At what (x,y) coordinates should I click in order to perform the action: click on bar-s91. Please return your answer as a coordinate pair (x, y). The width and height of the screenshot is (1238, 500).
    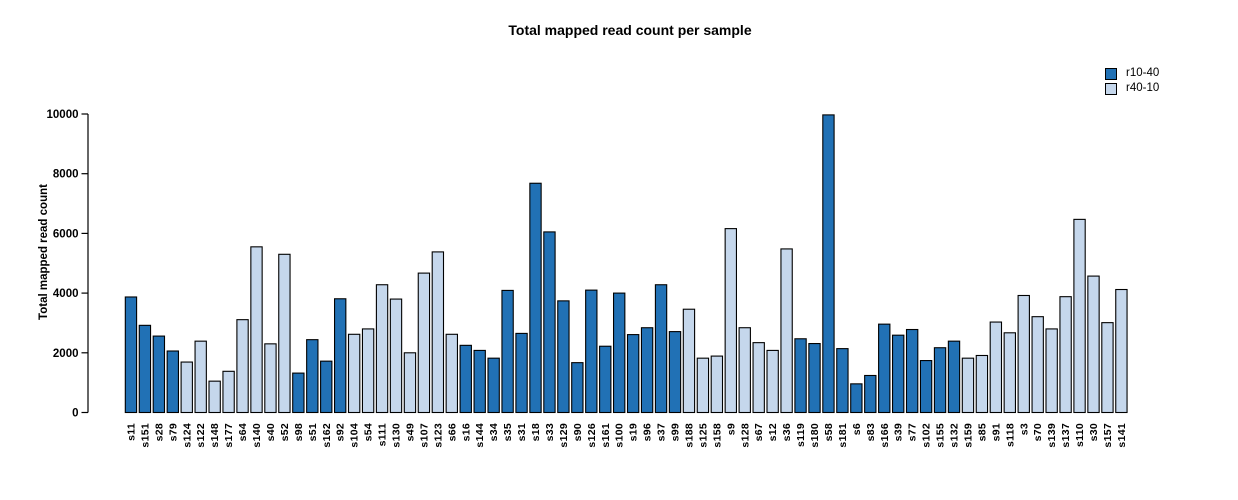
    Looking at the image, I should click on (996, 367).